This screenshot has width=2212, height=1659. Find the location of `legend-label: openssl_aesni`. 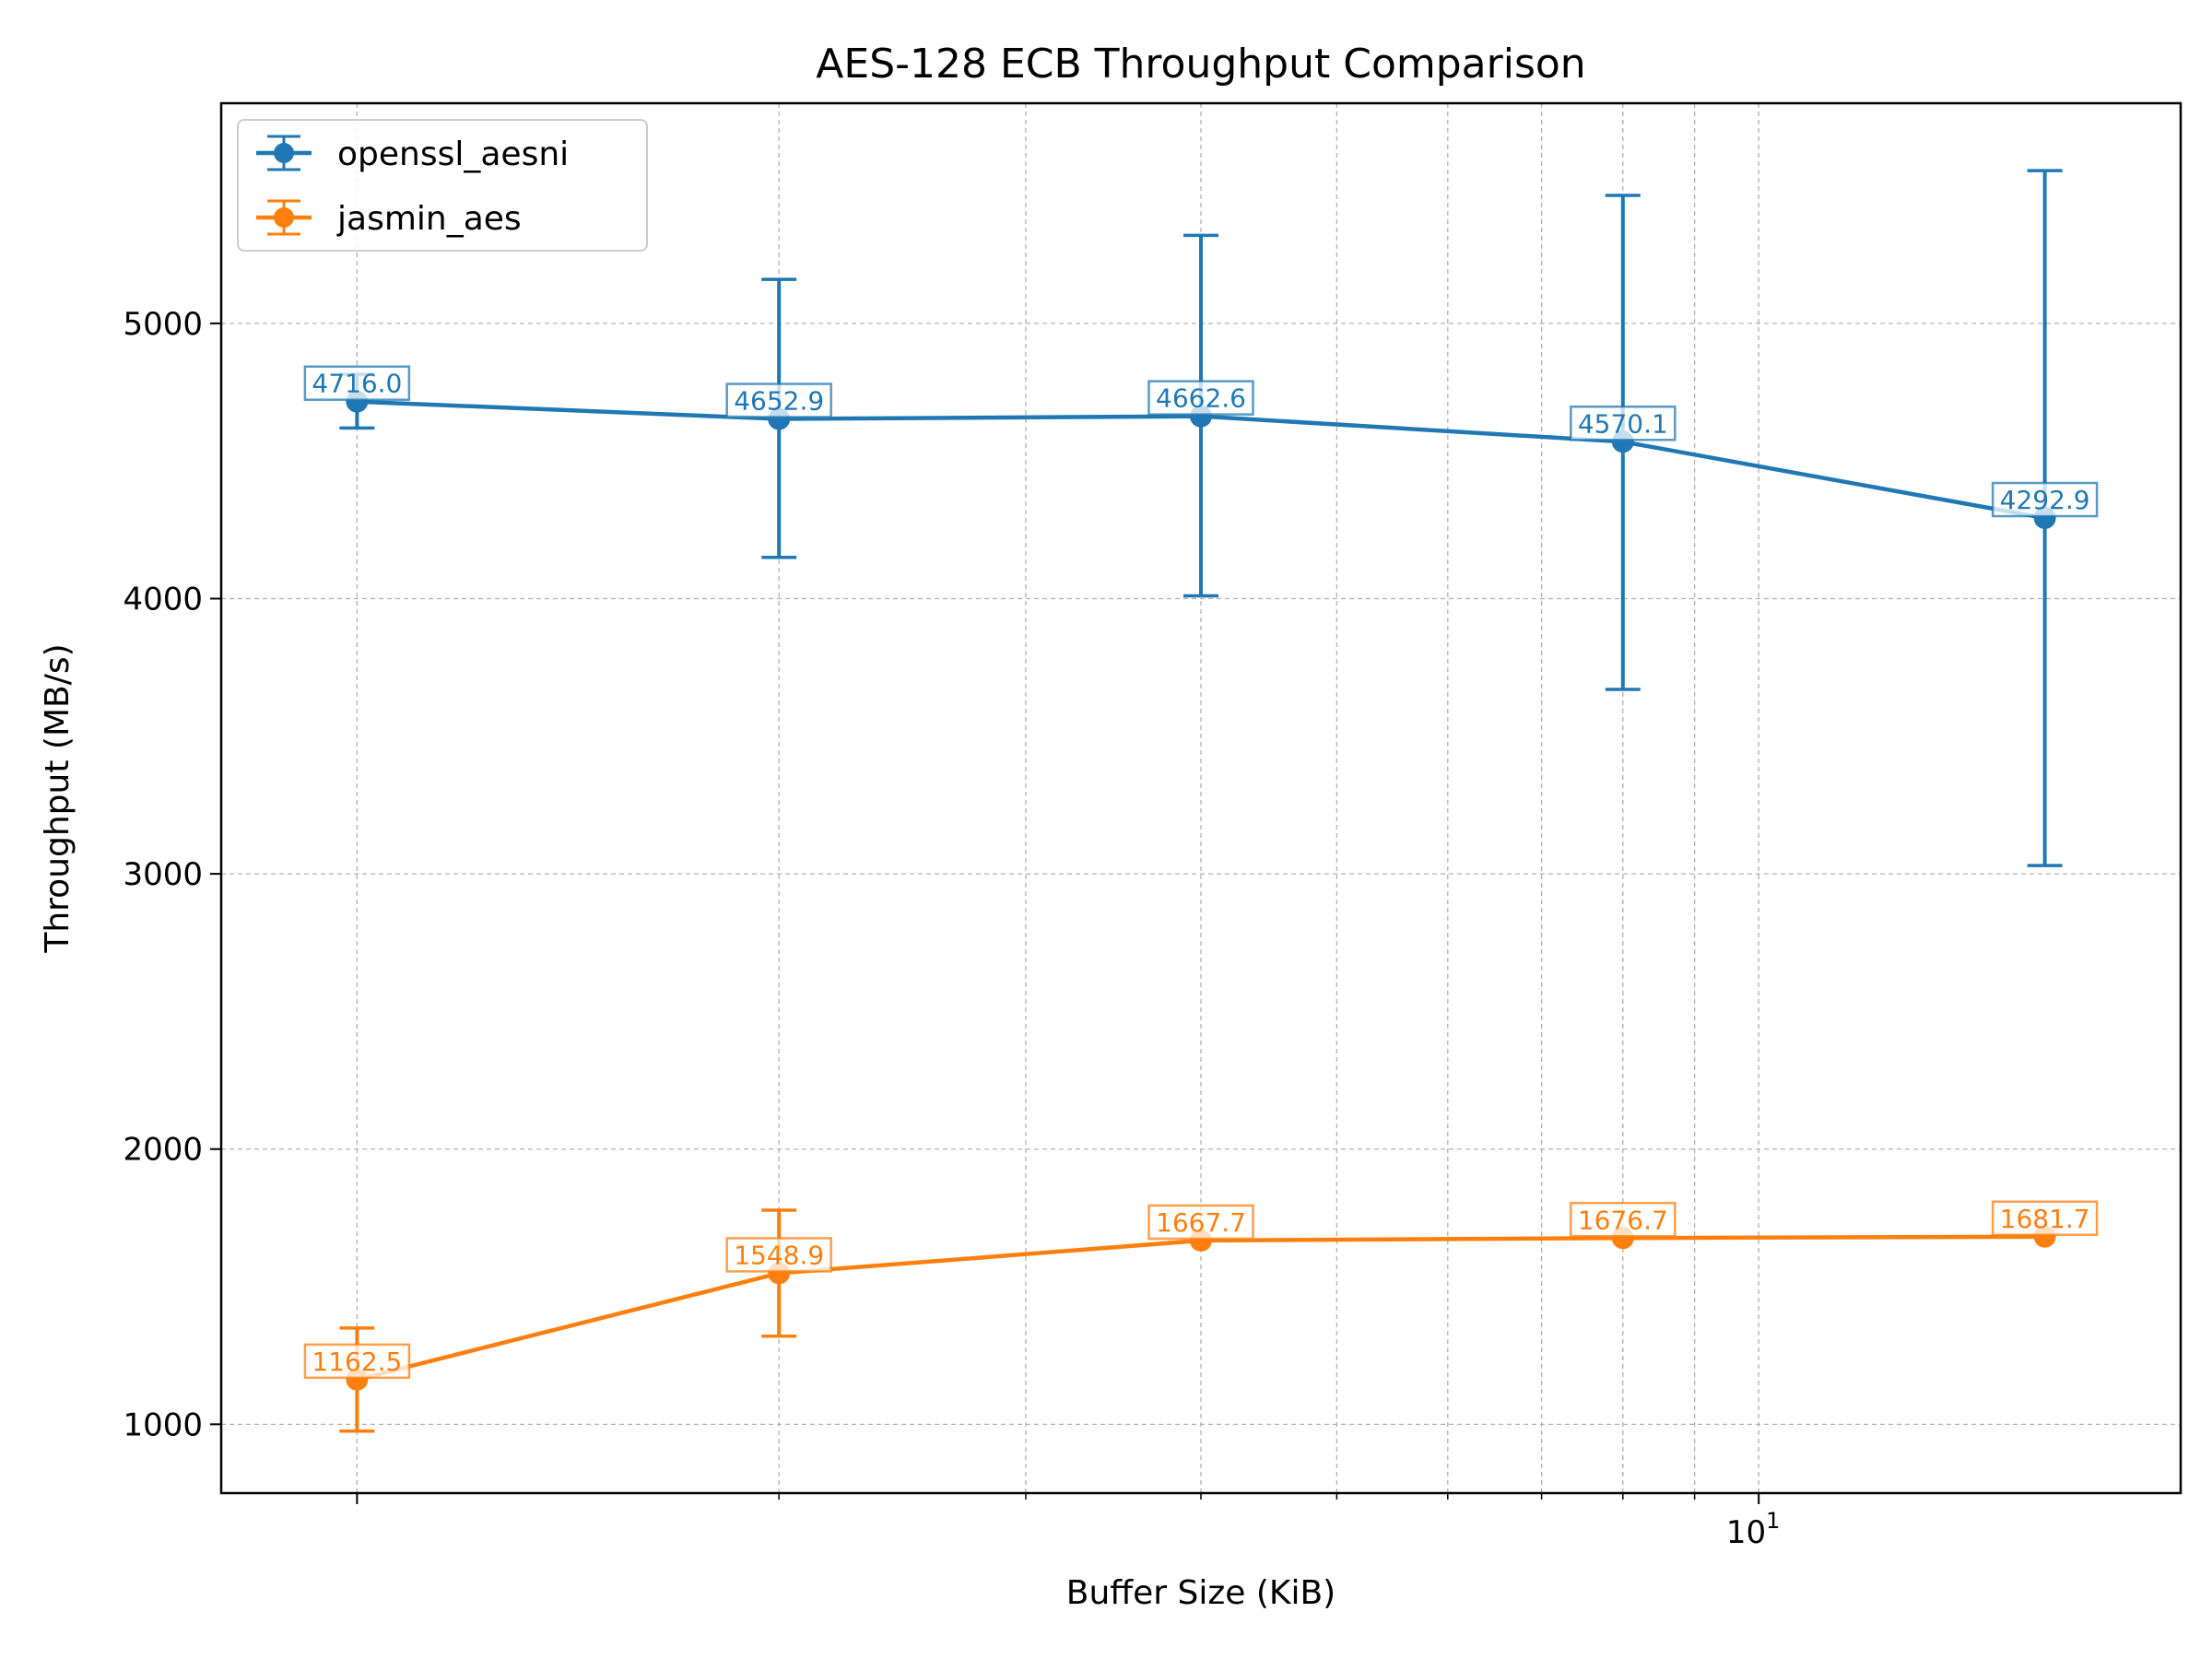

legend-label: openssl_aesni is located at coordinates (453, 154).